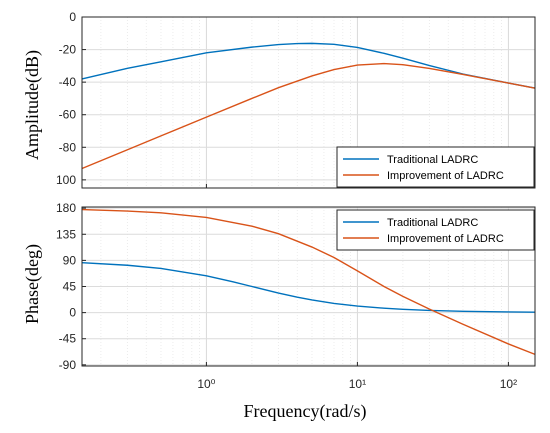 The image size is (550, 433). Describe the element at coordinates (357, 384) in the screenshot. I see `x-tick-label: 10¹` at that location.